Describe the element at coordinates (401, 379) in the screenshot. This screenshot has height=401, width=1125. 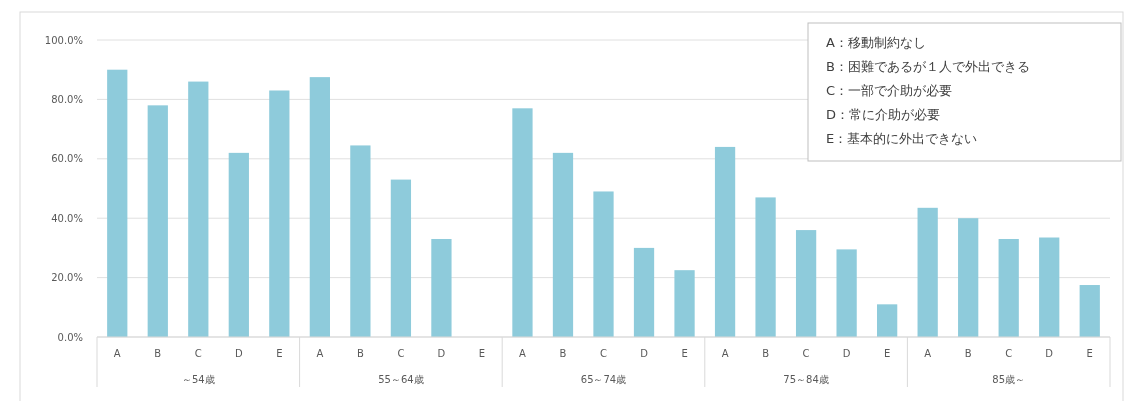
I see `text: 55～64歳` at that location.